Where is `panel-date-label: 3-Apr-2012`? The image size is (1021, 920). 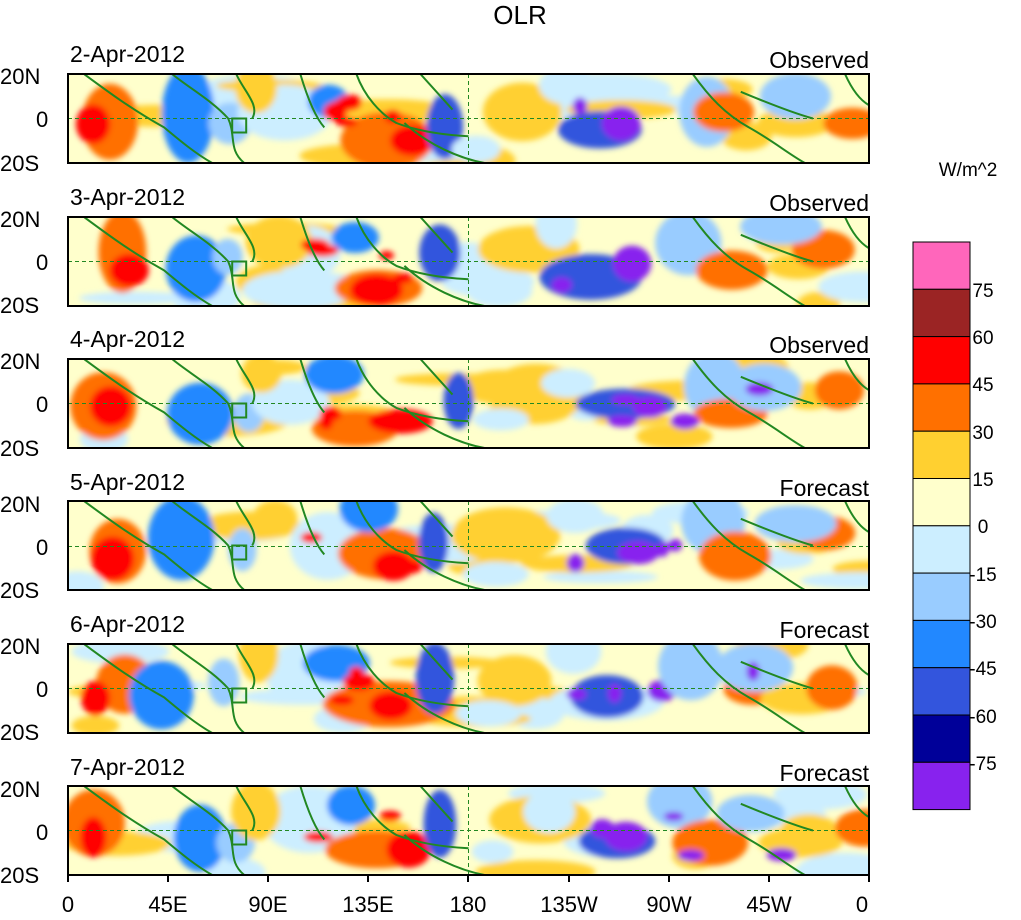
panel-date-label: 3-Apr-2012 is located at coordinates (127, 197).